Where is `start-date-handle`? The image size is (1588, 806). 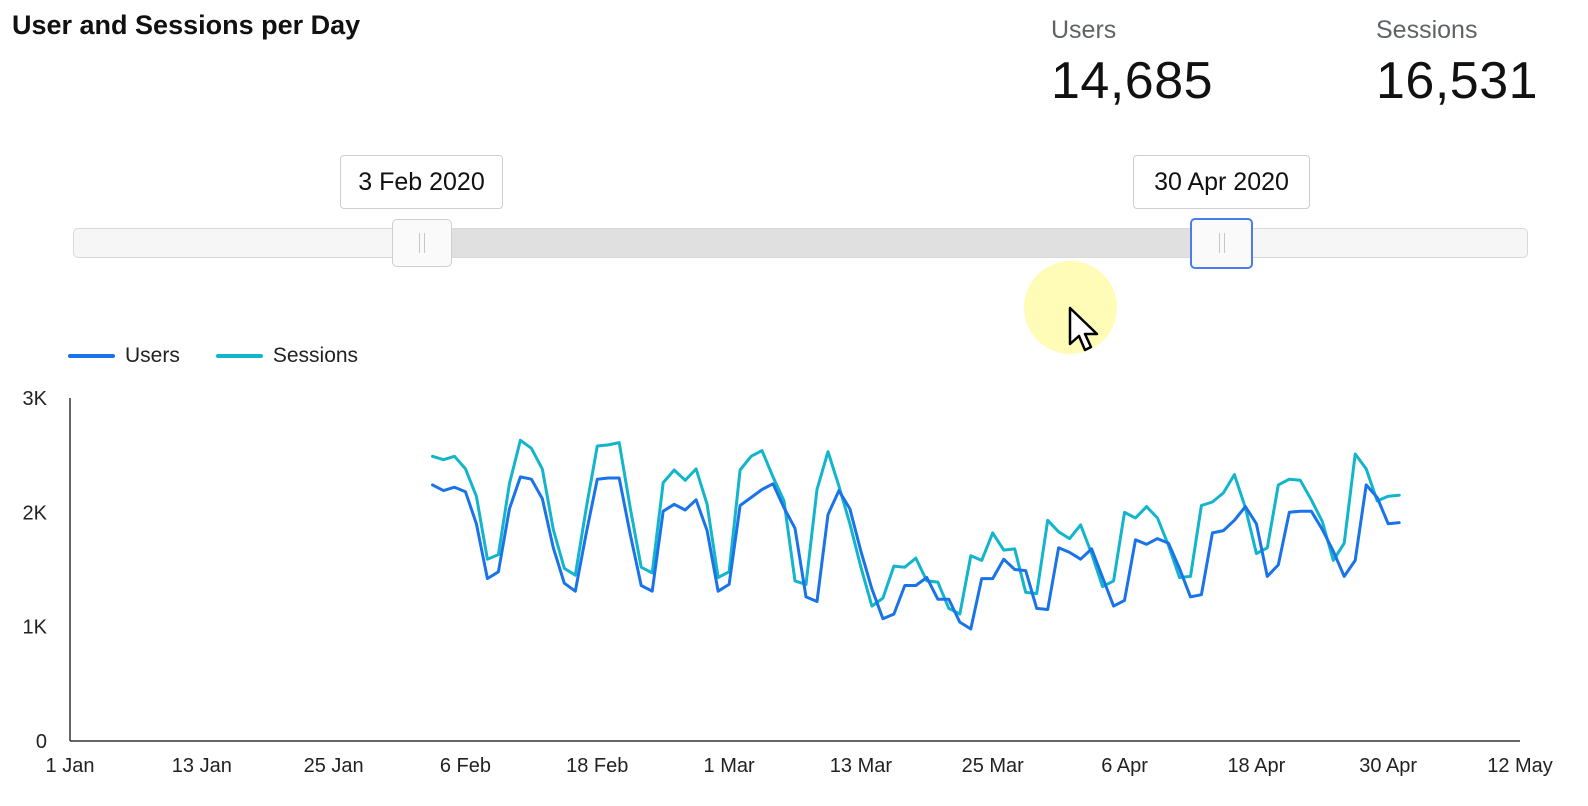
start-date-handle is located at coordinates (422, 243).